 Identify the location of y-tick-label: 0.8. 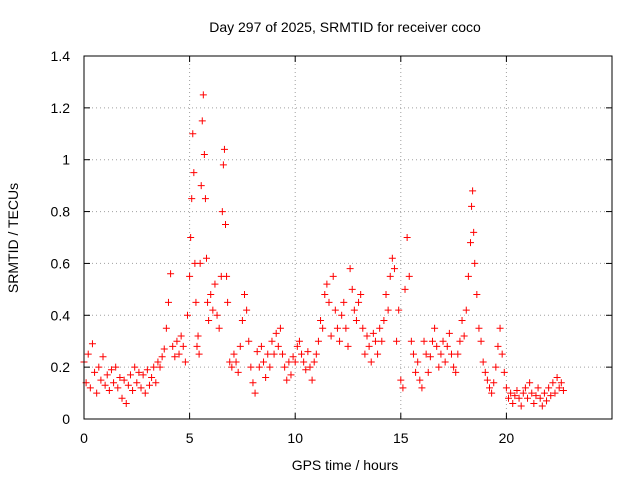
(61, 212).